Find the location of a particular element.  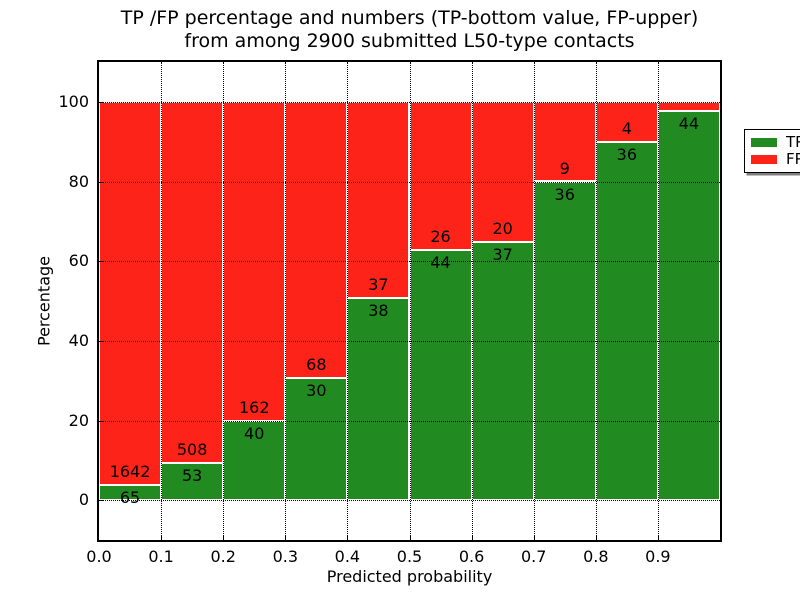

x-tick-label: 0.5 is located at coordinates (409, 556).